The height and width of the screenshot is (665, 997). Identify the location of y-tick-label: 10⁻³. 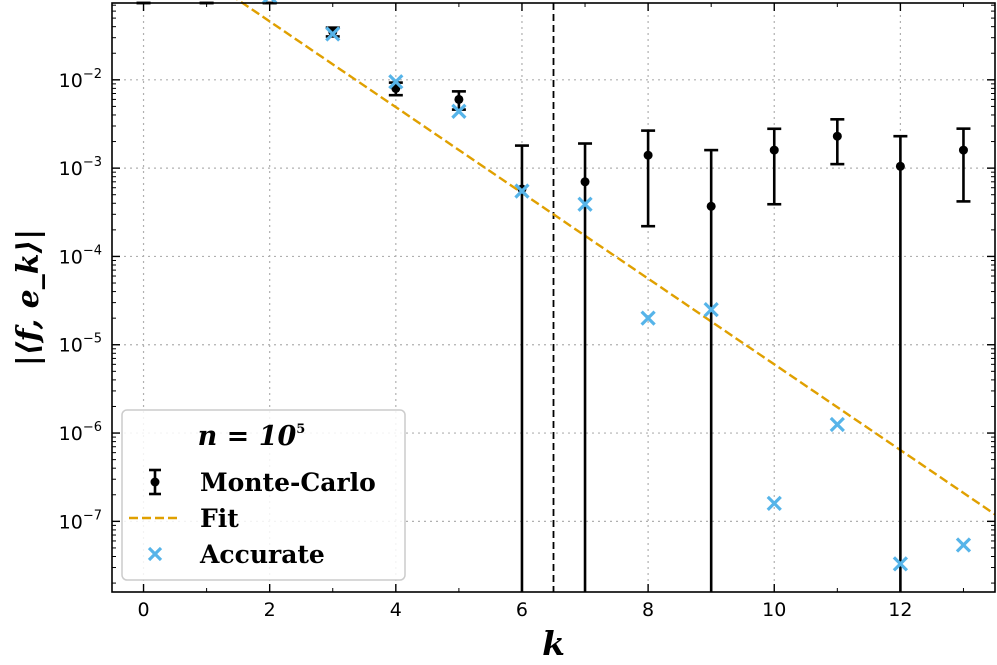
(80, 167).